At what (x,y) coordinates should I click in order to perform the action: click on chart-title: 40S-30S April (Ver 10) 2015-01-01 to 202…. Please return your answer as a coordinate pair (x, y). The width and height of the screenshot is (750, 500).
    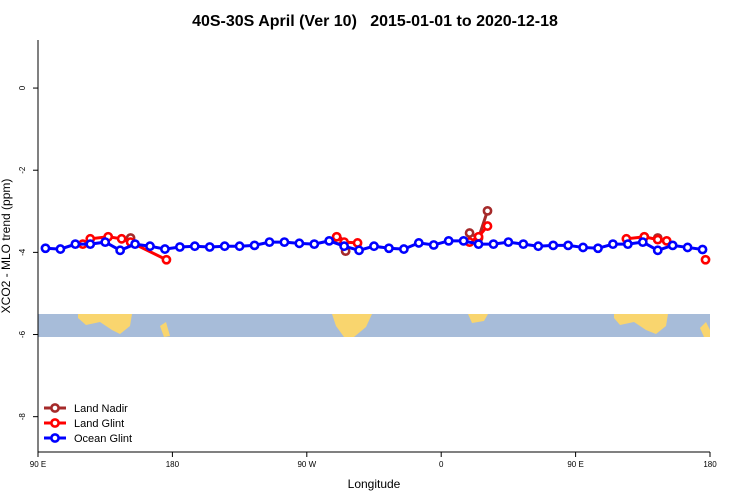
    Looking at the image, I should click on (375, 21).